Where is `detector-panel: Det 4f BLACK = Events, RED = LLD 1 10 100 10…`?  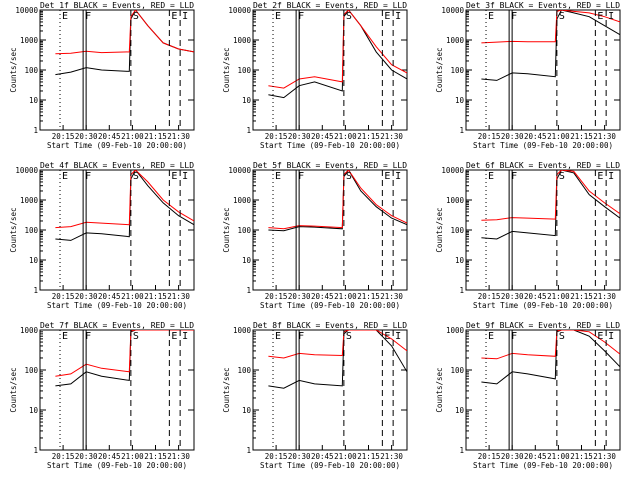
detector-panel: Det 4f BLACK = Events, RED = LLD 1 10 100 10… is located at coordinates (102, 235).